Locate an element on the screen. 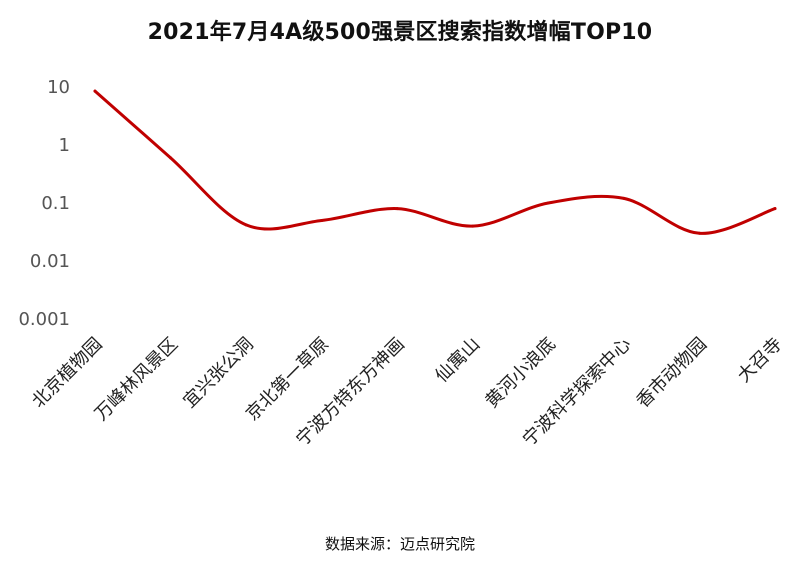  x-tick-label: 大召寺 is located at coordinates (760, 360).